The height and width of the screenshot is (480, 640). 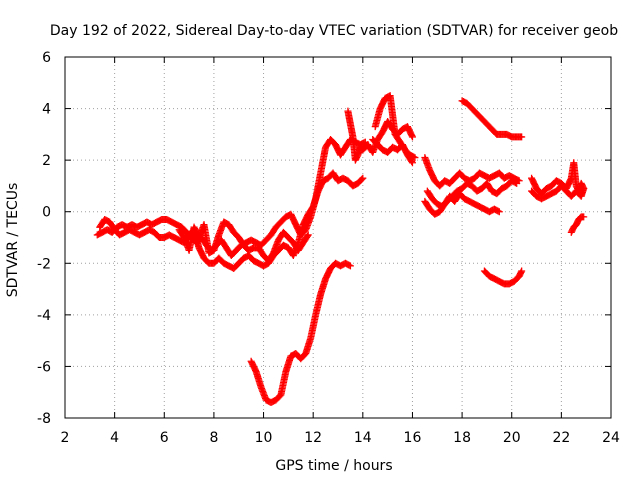 I want to click on x-tick-label: 20, so click(x=512, y=438).